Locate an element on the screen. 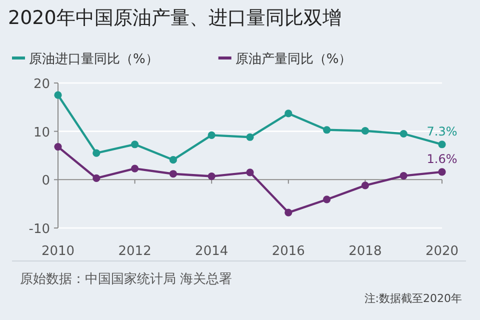 This screenshot has width=480, height=320. chart-title: 2020年中国原油产量、进口量同比双增 is located at coordinates (175, 18).